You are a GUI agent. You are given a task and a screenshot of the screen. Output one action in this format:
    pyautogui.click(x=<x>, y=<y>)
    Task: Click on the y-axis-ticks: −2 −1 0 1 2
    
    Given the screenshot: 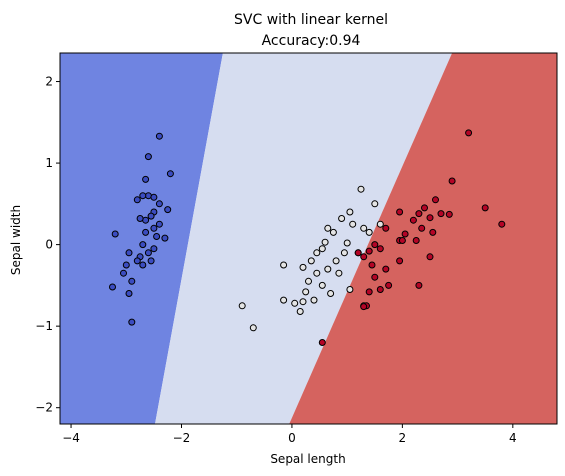 What is the action you would take?
    pyautogui.click(x=47, y=245)
    